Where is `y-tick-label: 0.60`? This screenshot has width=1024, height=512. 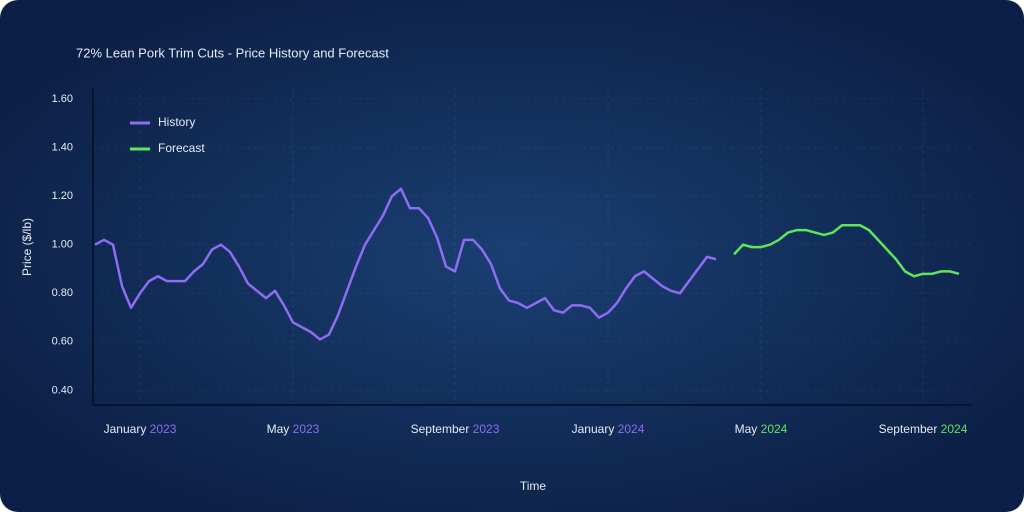
y-tick-label: 0.60 is located at coordinates (62, 342).